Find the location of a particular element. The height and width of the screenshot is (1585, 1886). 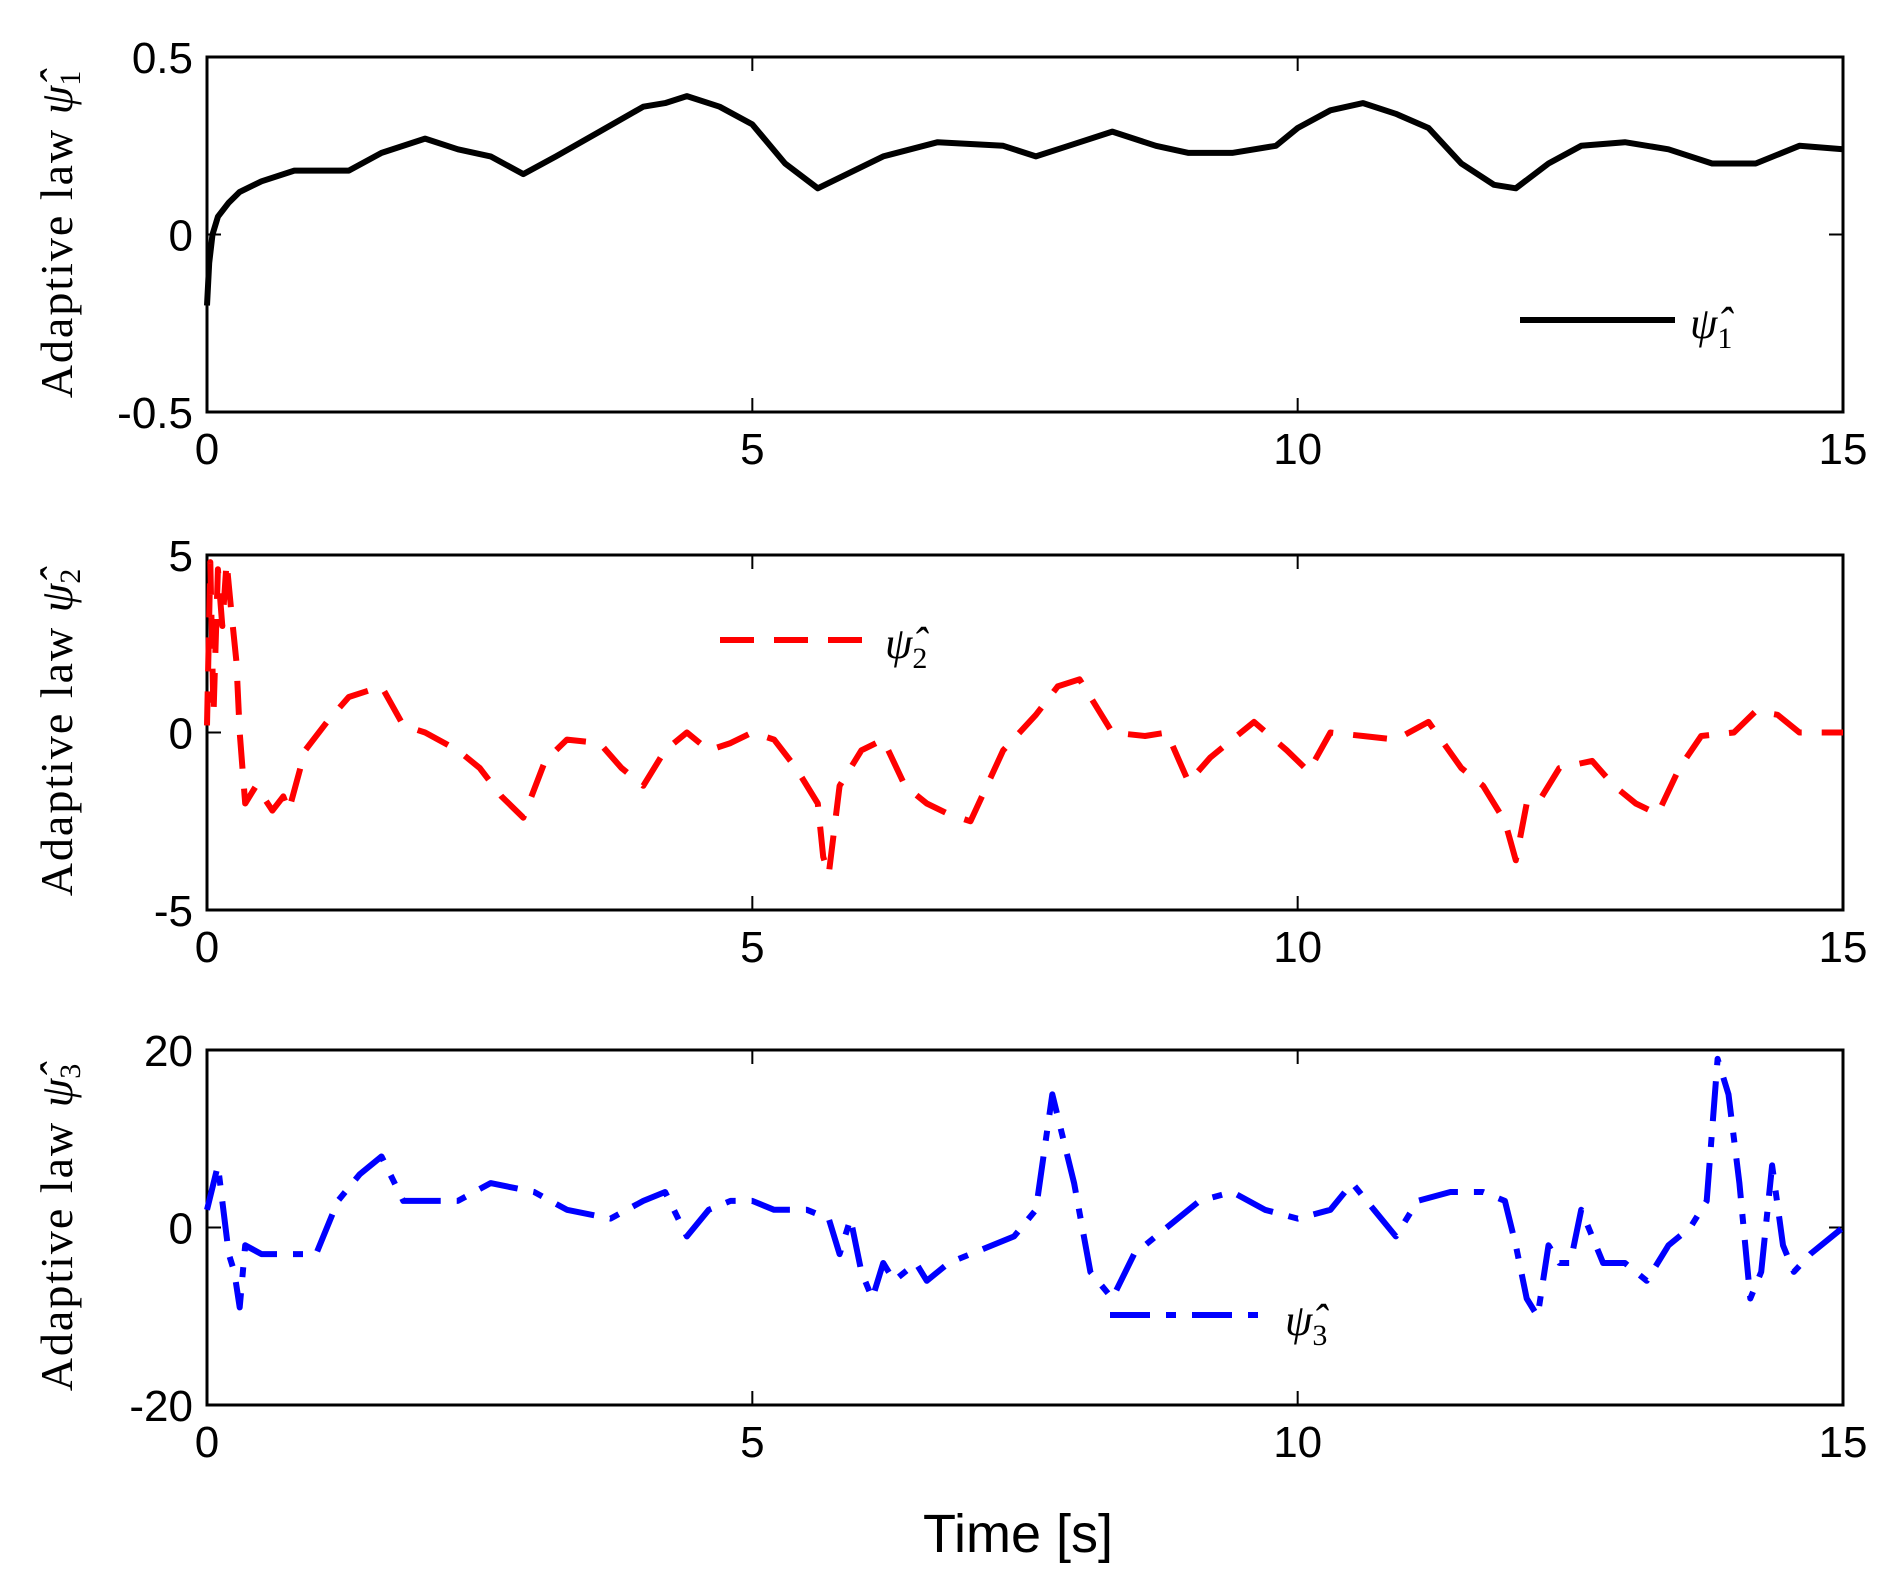

y-tick-label: 0.5 is located at coordinates (162, 58).